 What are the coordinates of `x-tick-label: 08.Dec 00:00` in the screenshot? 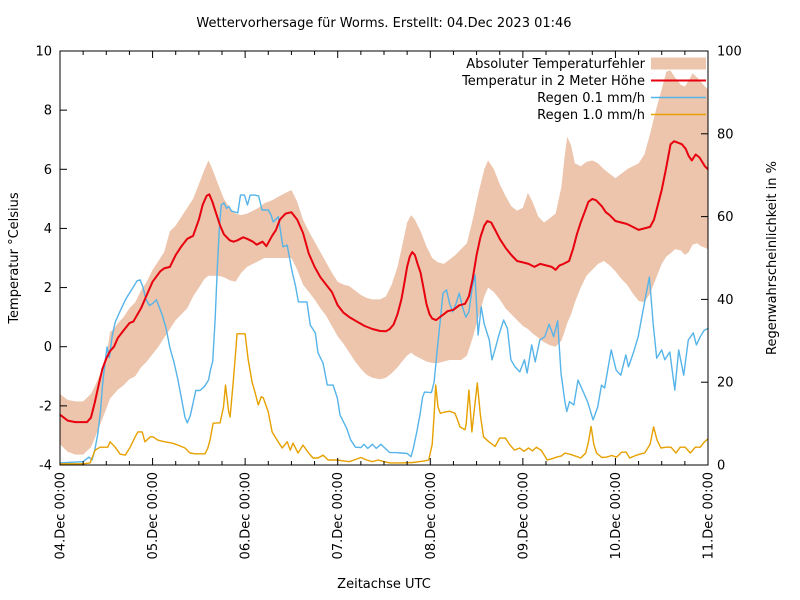 It's located at (431, 515).